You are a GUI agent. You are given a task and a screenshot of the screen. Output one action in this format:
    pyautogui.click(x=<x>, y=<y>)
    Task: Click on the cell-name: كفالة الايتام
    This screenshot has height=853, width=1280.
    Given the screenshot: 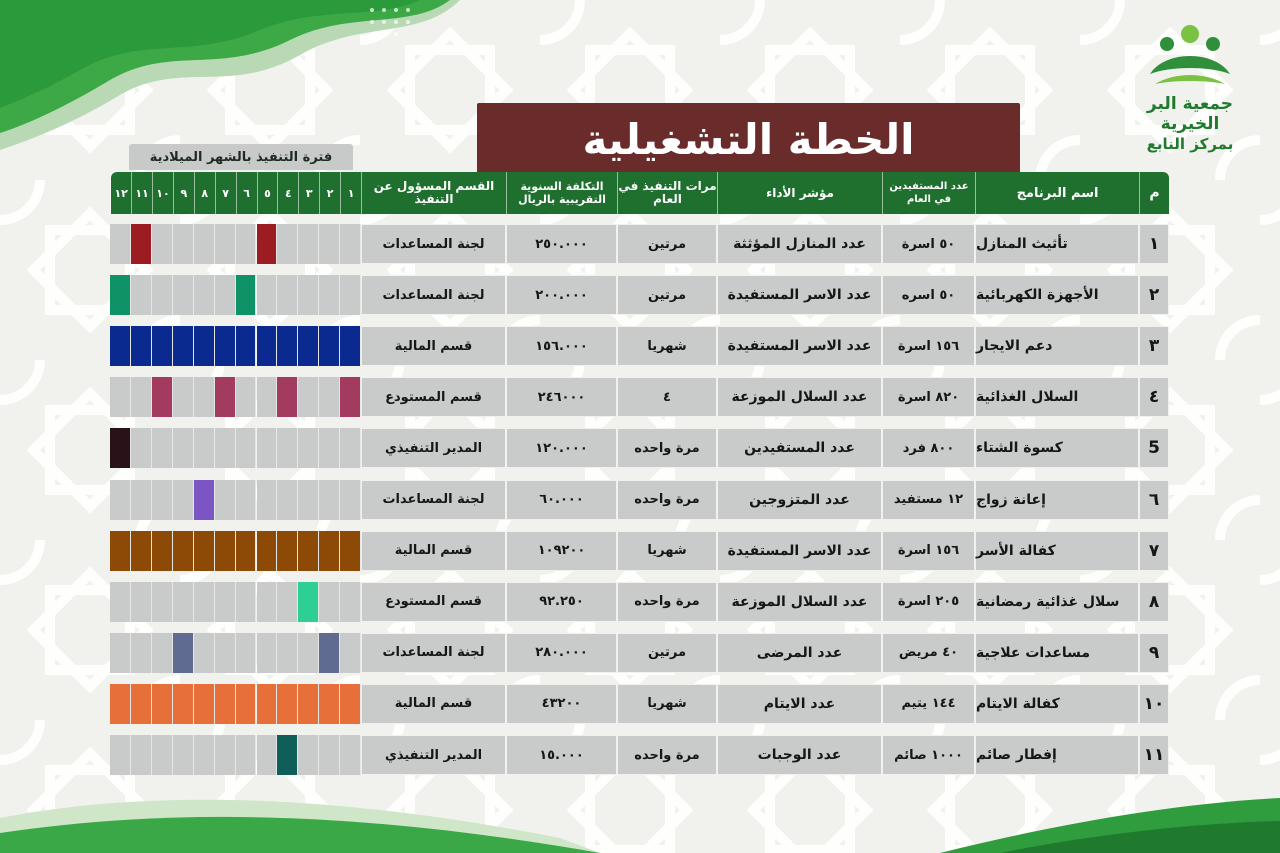 What is the action you would take?
    pyautogui.click(x=1057, y=703)
    